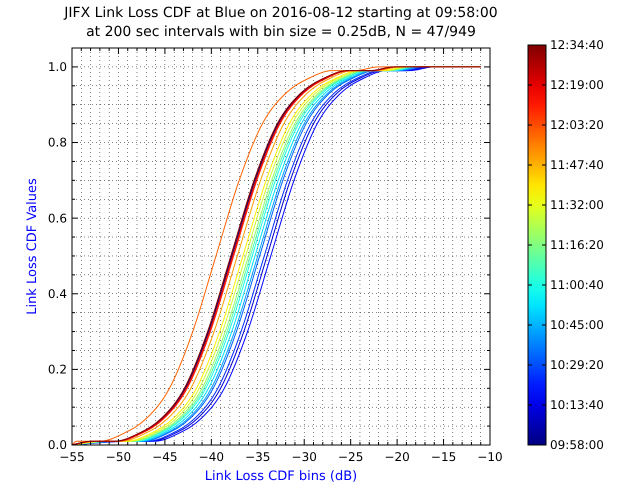 This screenshot has height=486, width=619. What do you see at coordinates (577, 85) in the screenshot?
I see `color-bar-label: 12:19:00` at bounding box center [577, 85].